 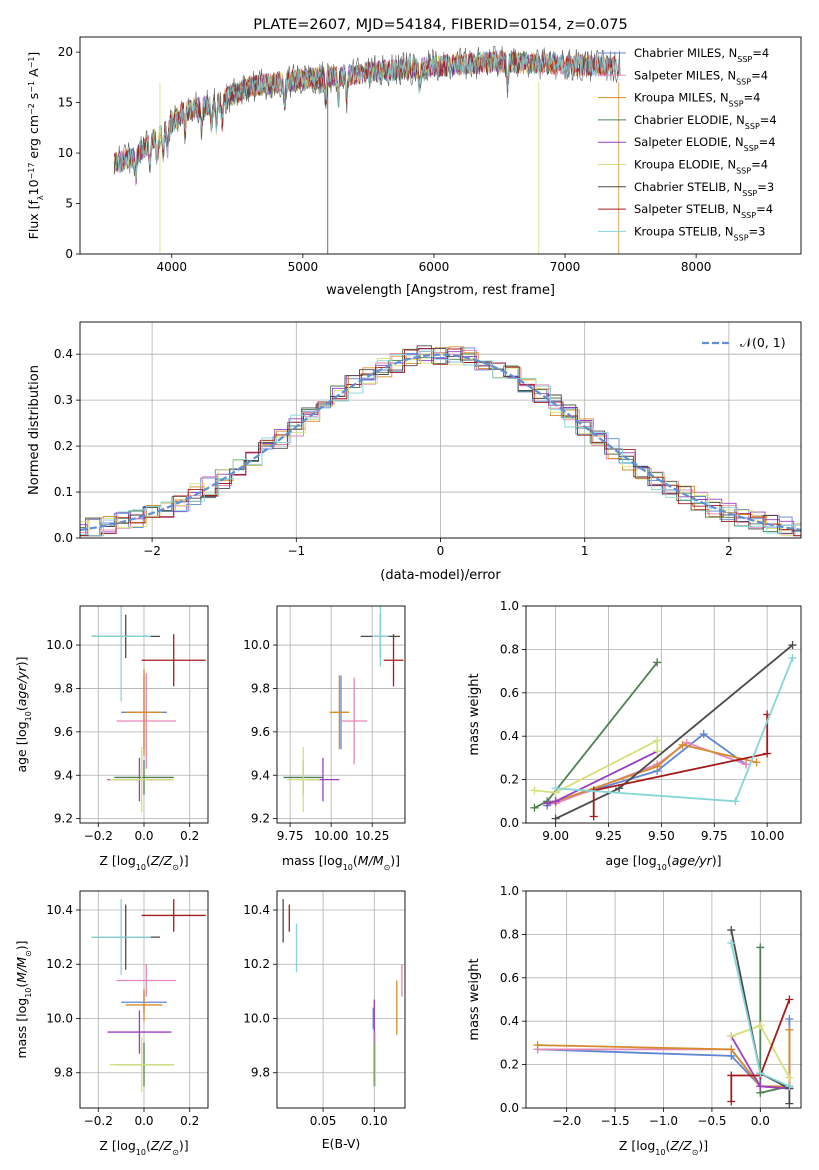 What do you see at coordinates (65, 52) in the screenshot?
I see `y-tick-label: 20` at bounding box center [65, 52].